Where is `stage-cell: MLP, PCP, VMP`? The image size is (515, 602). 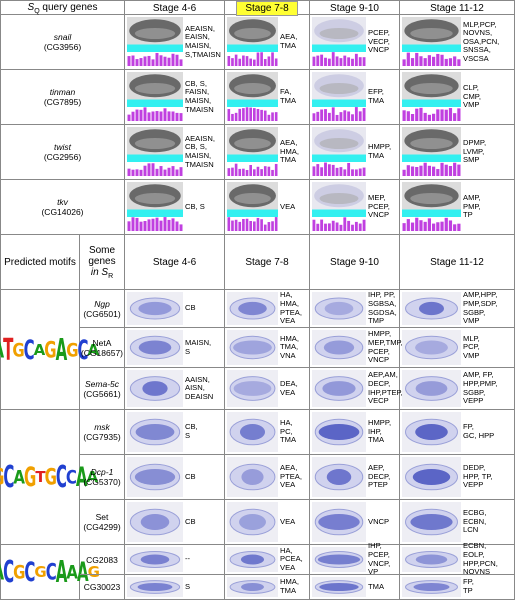 stage-cell: MLP, PCP, VMP is located at coordinates (457, 348).